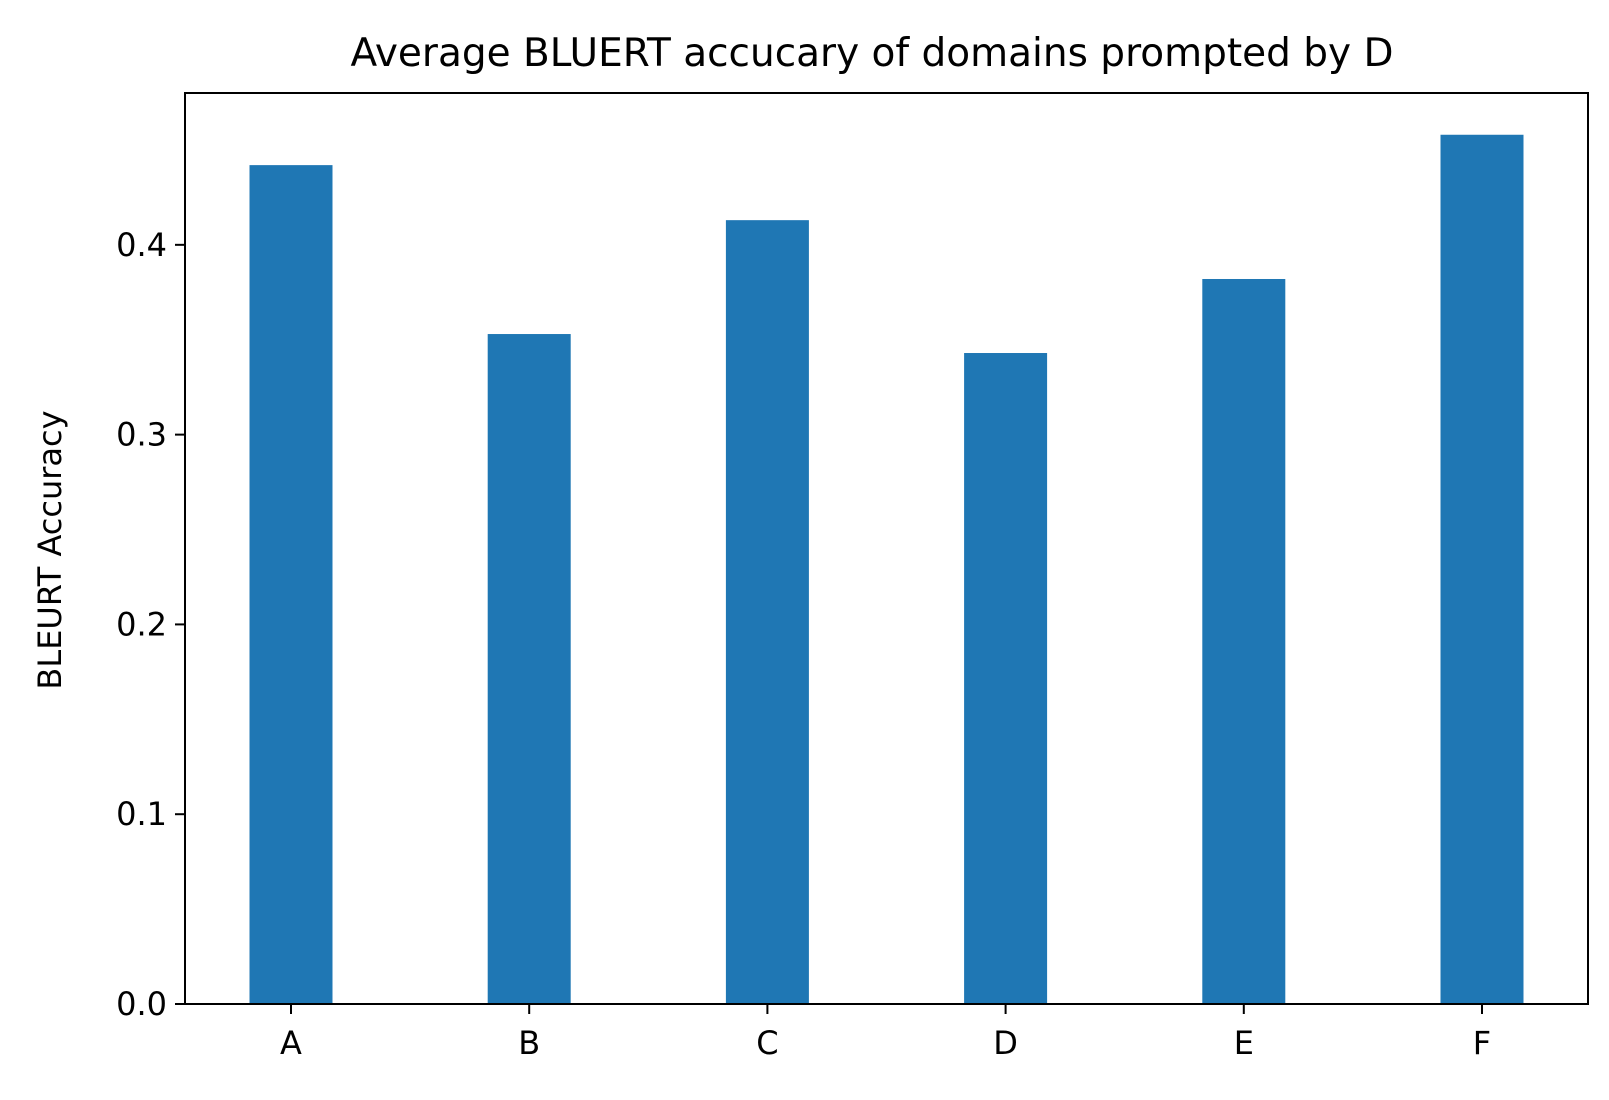 The image size is (1609, 1100). I want to click on y-axis-ticks: 0.0 0.1 0.2 0.3 0.4, so click(150, 624).